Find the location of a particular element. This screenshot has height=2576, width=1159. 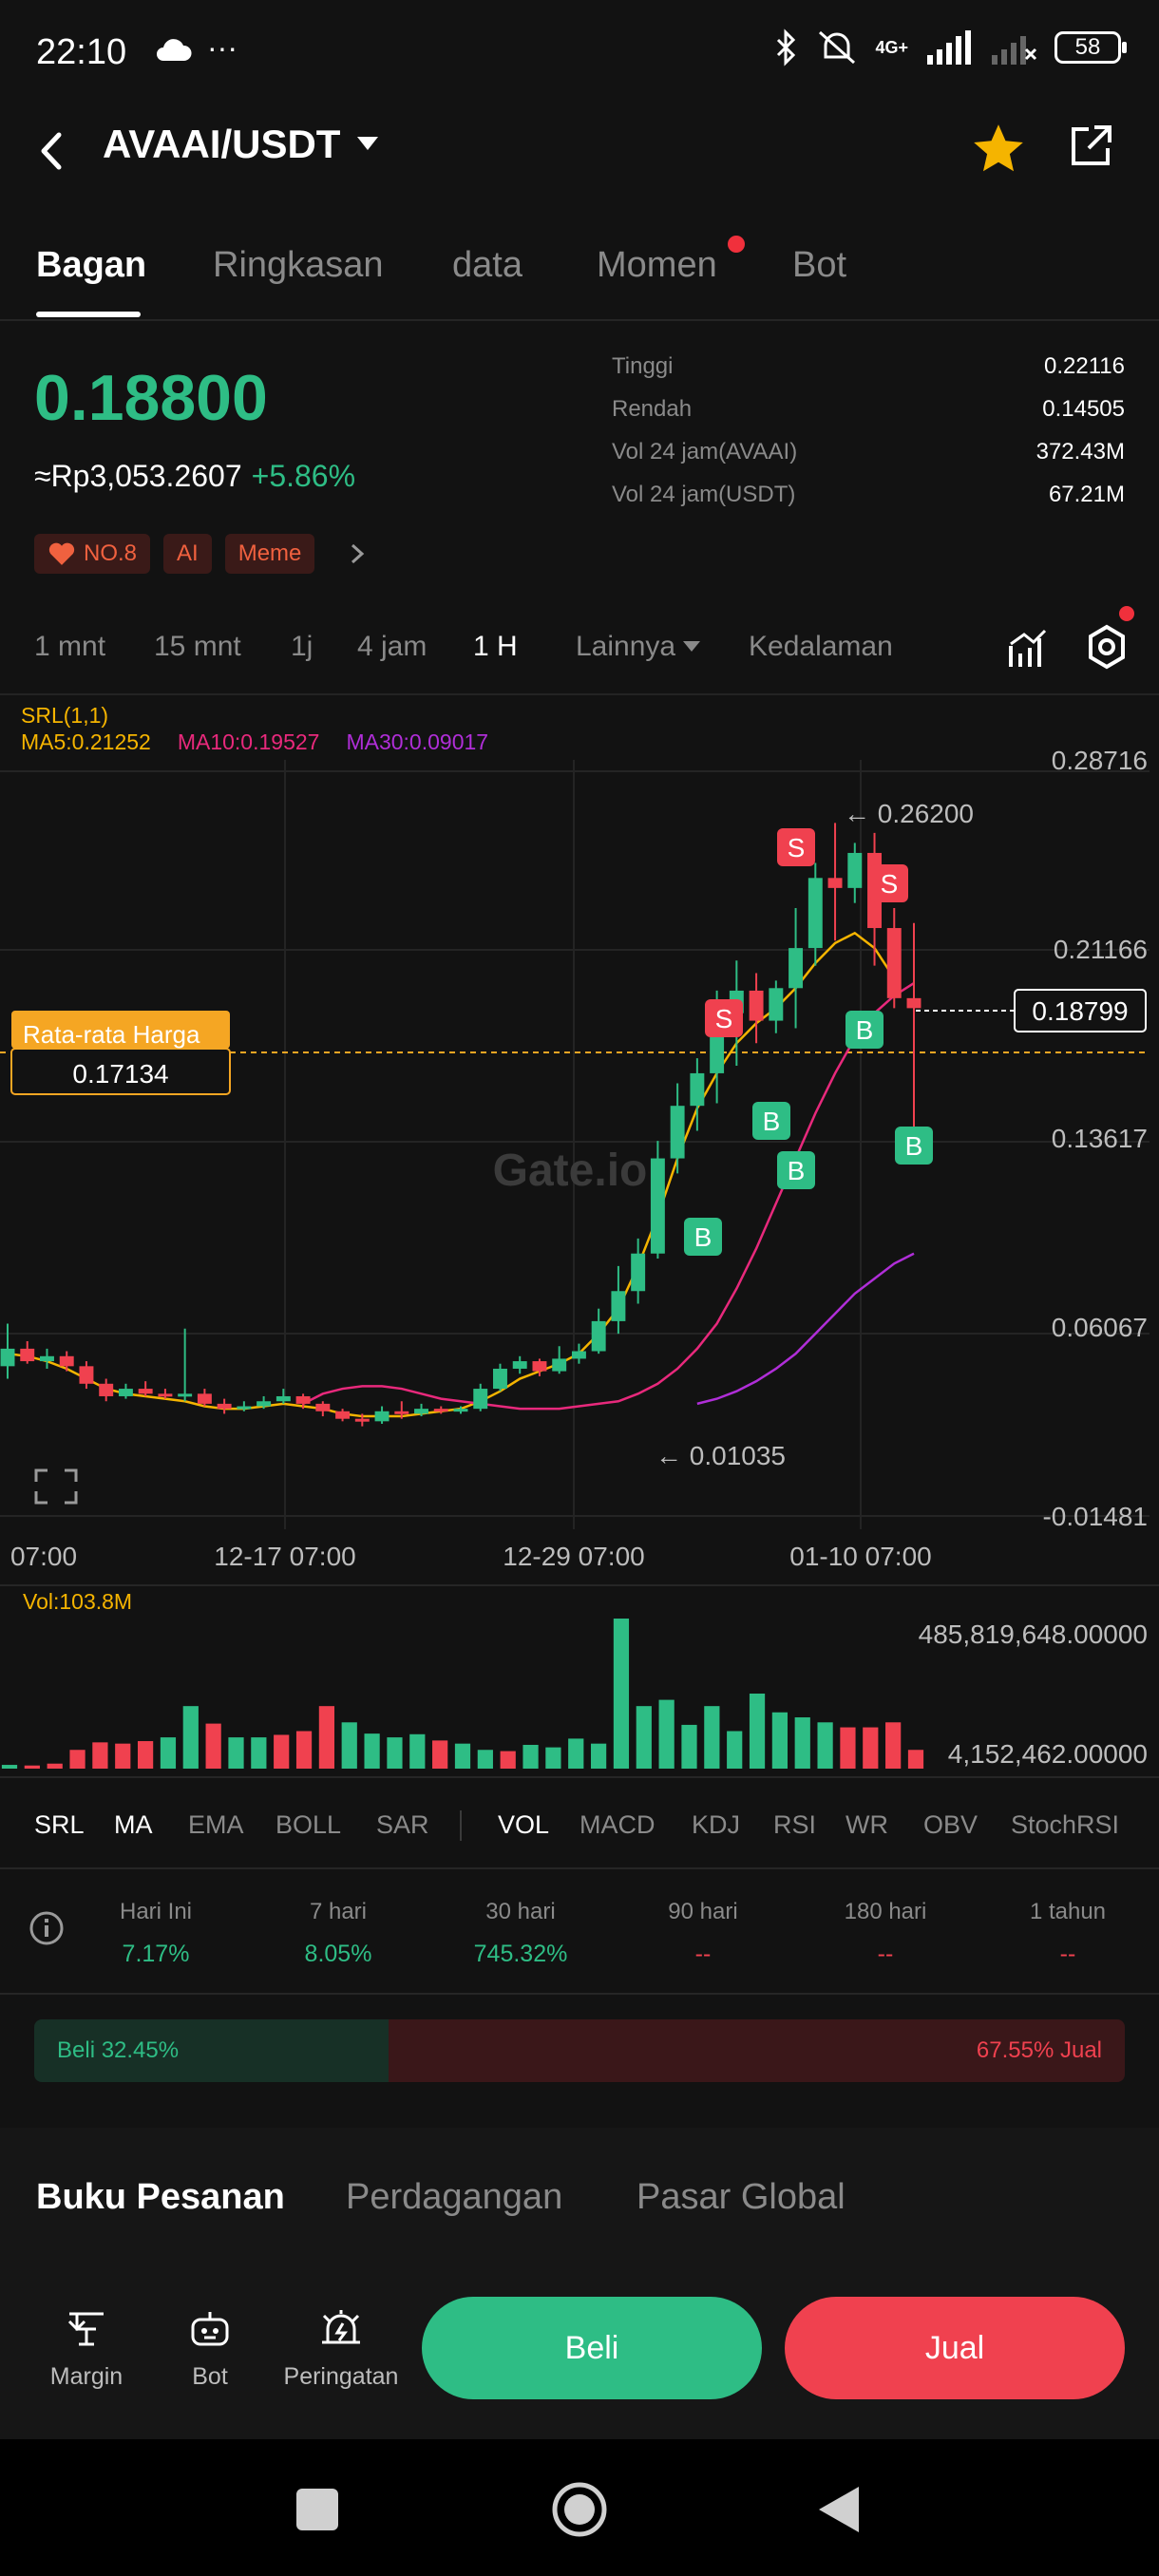

ma-legend: MA5:0.21252 MA10:0.19527 MA30:0.09017 is located at coordinates (254, 742).